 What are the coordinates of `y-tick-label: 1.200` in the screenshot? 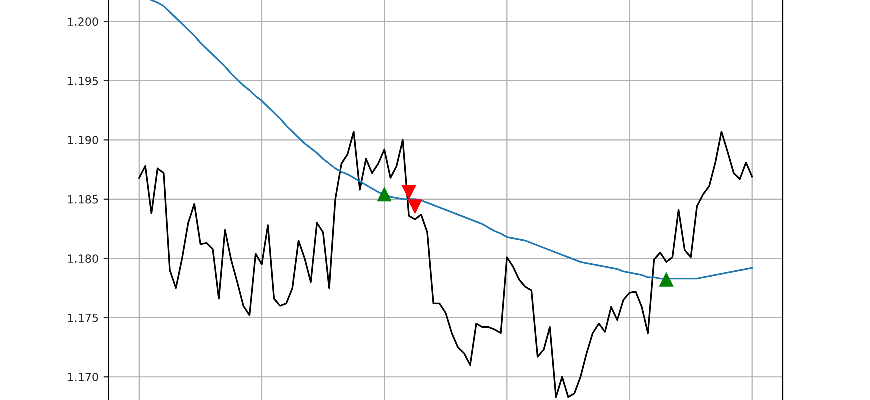 It's located at (83, 22).